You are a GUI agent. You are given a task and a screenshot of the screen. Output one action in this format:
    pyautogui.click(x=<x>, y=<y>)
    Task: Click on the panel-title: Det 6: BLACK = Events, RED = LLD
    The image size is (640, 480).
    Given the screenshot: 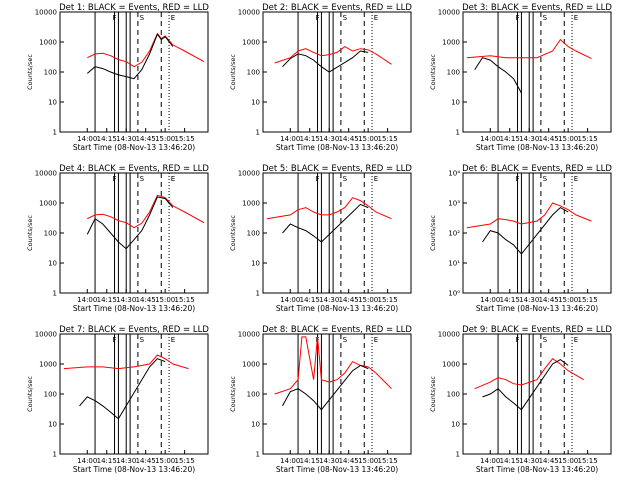 What is the action you would take?
    pyautogui.click(x=537, y=169)
    